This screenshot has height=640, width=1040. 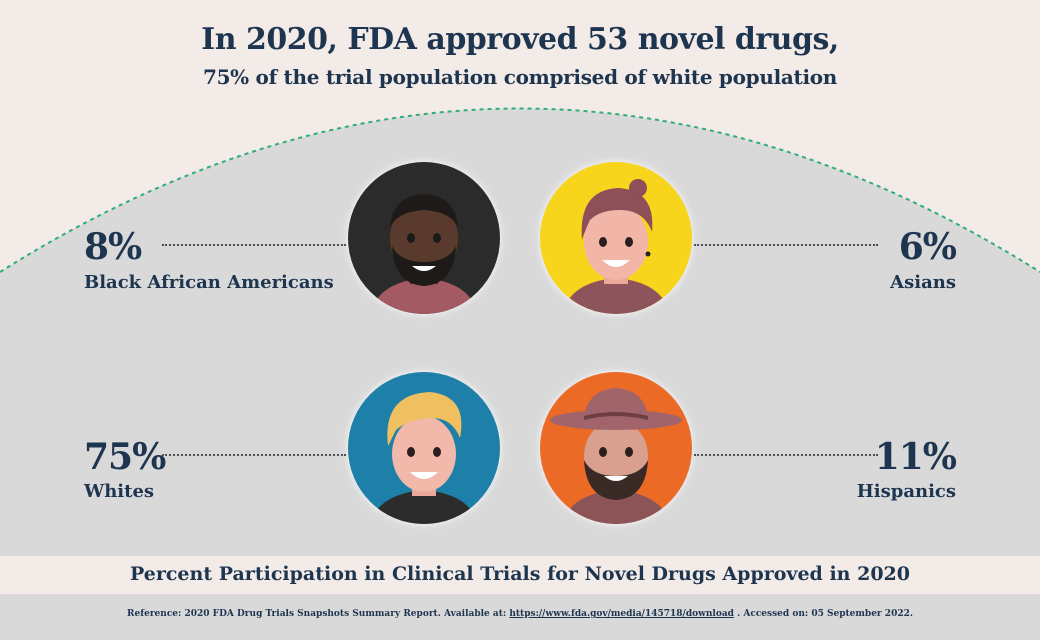 I want to click on hispanics-percent: 11%, so click(x=915, y=457).